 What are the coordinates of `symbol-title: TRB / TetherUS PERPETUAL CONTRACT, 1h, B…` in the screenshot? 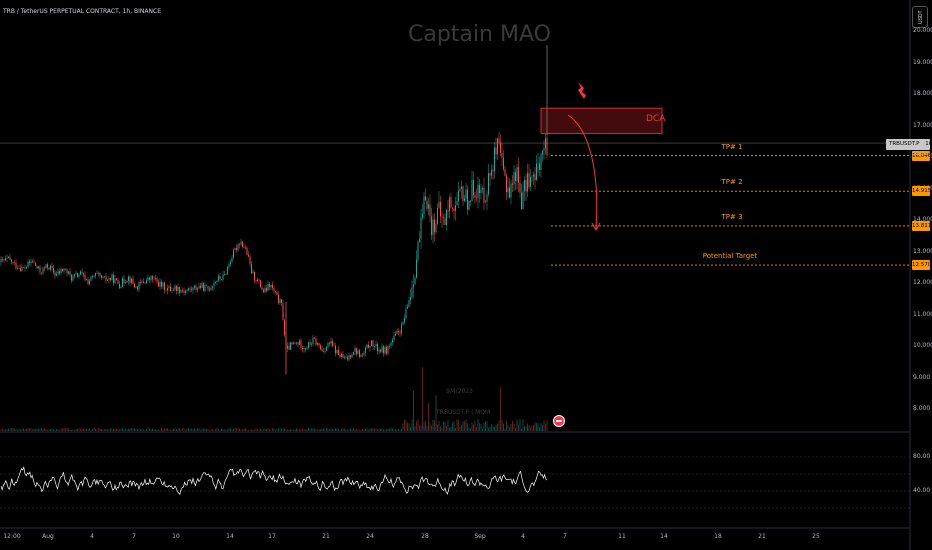 It's located at (82, 11).